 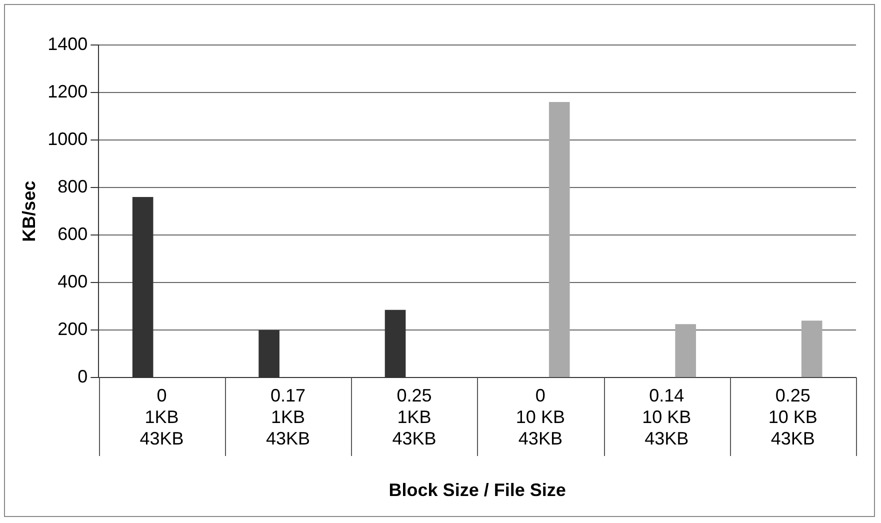 What do you see at coordinates (162, 417) in the screenshot?
I see `x-tick-label: 0 1KB 43KB` at bounding box center [162, 417].